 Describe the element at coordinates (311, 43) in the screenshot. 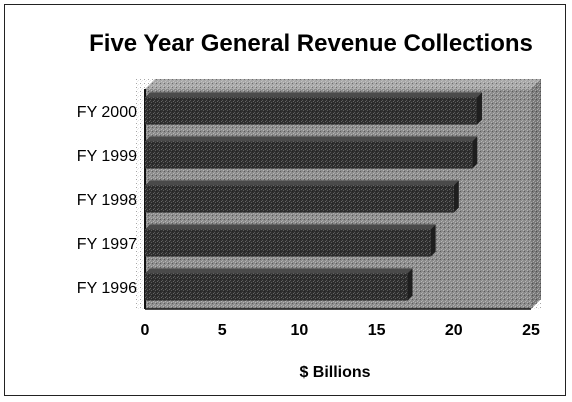

I see `chart-title: Five Year General Revenue Collections` at that location.